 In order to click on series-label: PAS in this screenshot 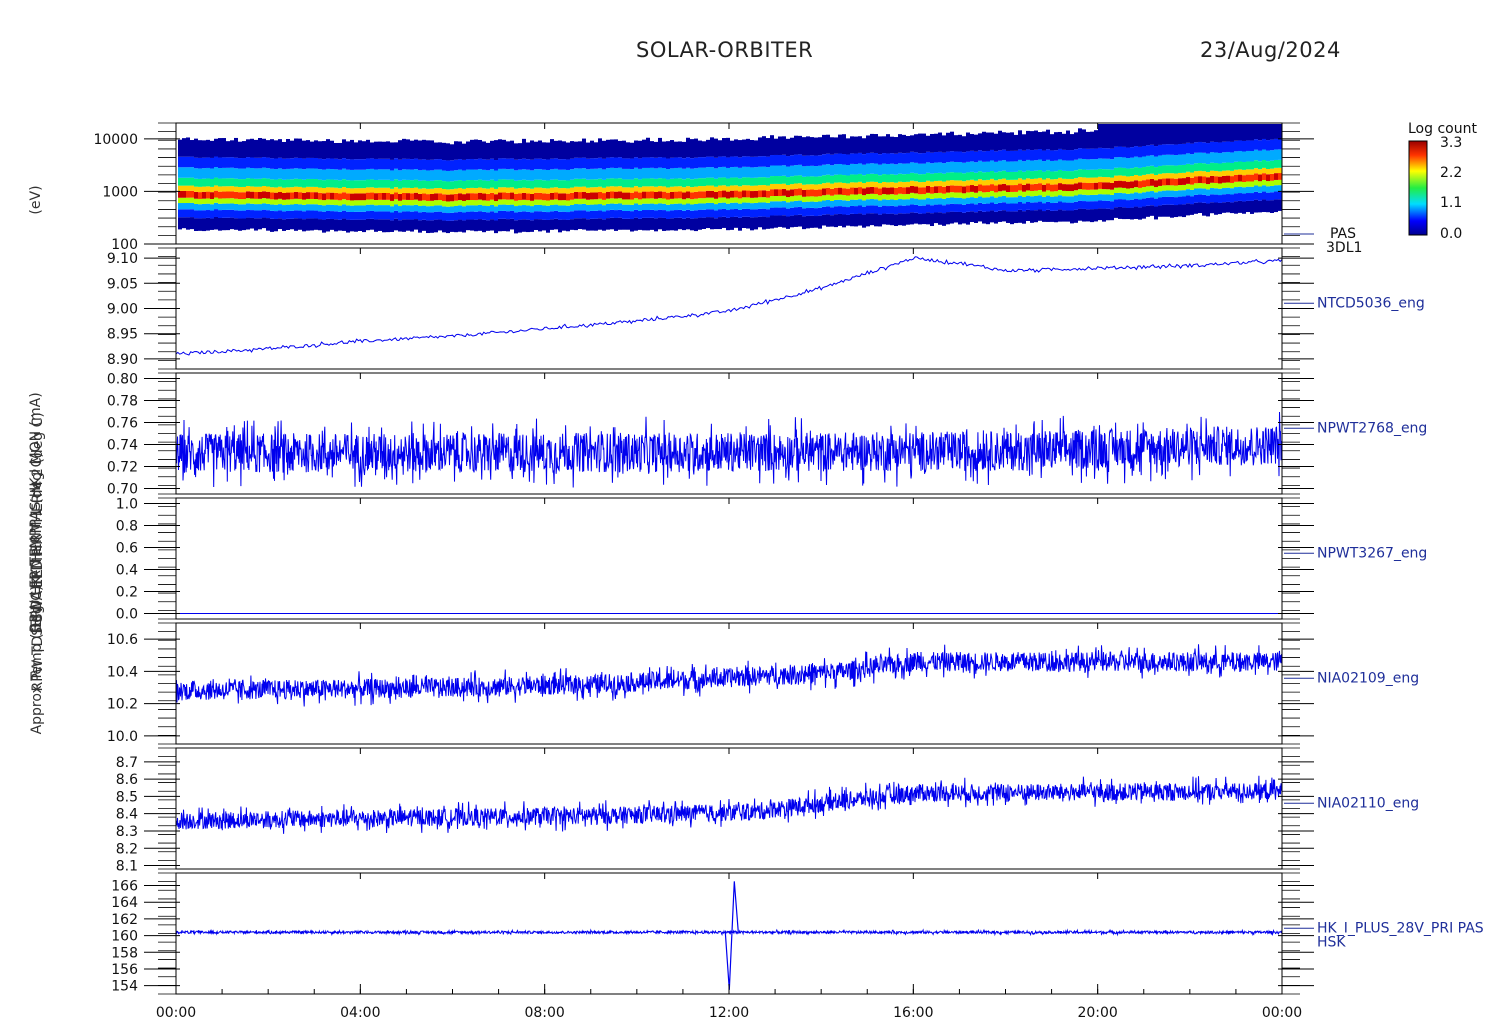, I will do `click(1343, 234)`.